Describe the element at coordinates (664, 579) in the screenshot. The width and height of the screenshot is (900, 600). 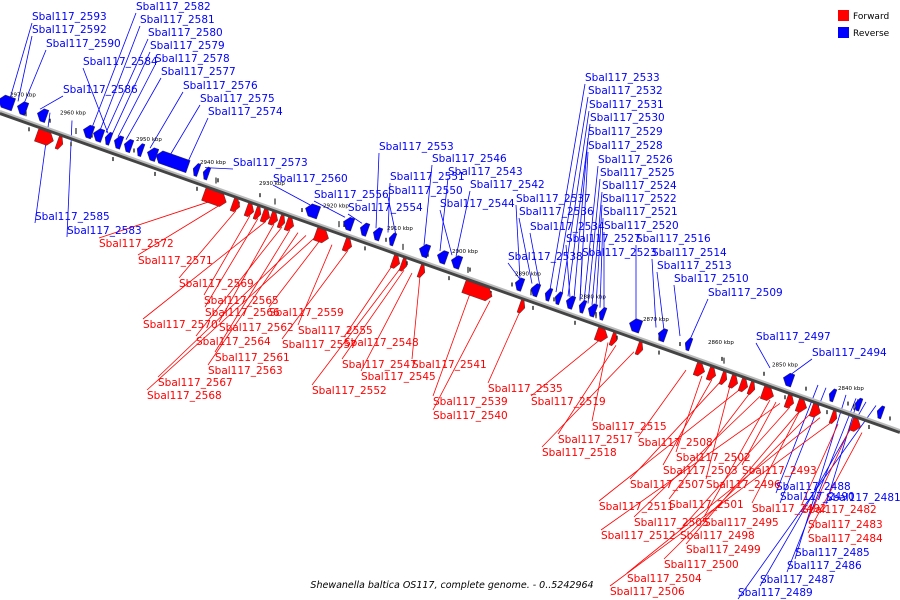
I see `gene-label: Sbal117_2504` at that location.